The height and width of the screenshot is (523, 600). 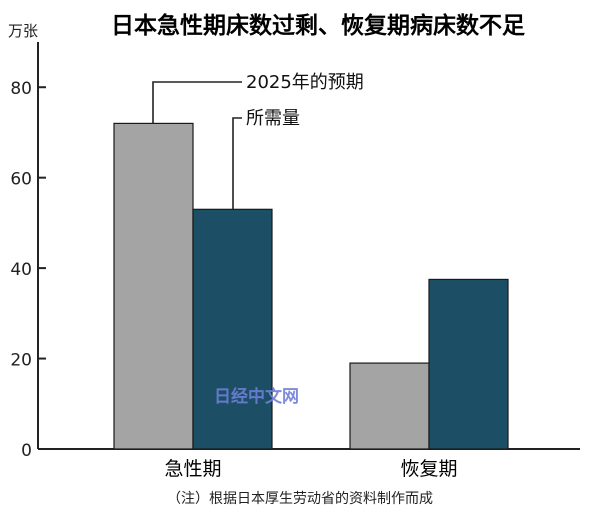 What do you see at coordinates (300, 499) in the screenshot?
I see `source-note: （注）根据日本厚生劳动省的资料制作而成` at bounding box center [300, 499].